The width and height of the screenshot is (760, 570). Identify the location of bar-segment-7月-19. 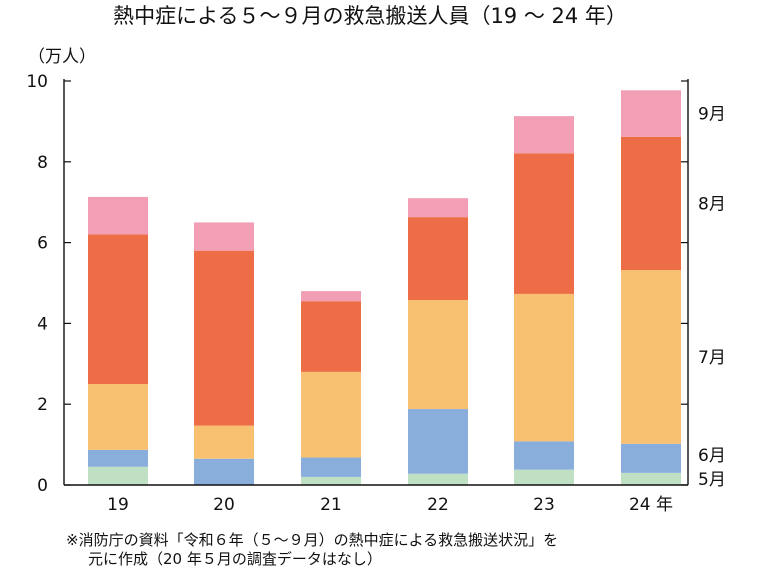
(118, 417).